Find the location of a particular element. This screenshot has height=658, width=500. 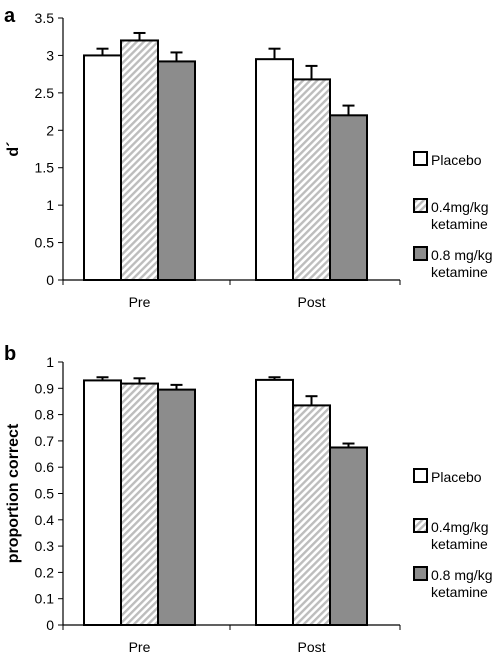

panel-label: b is located at coordinates (10, 354).